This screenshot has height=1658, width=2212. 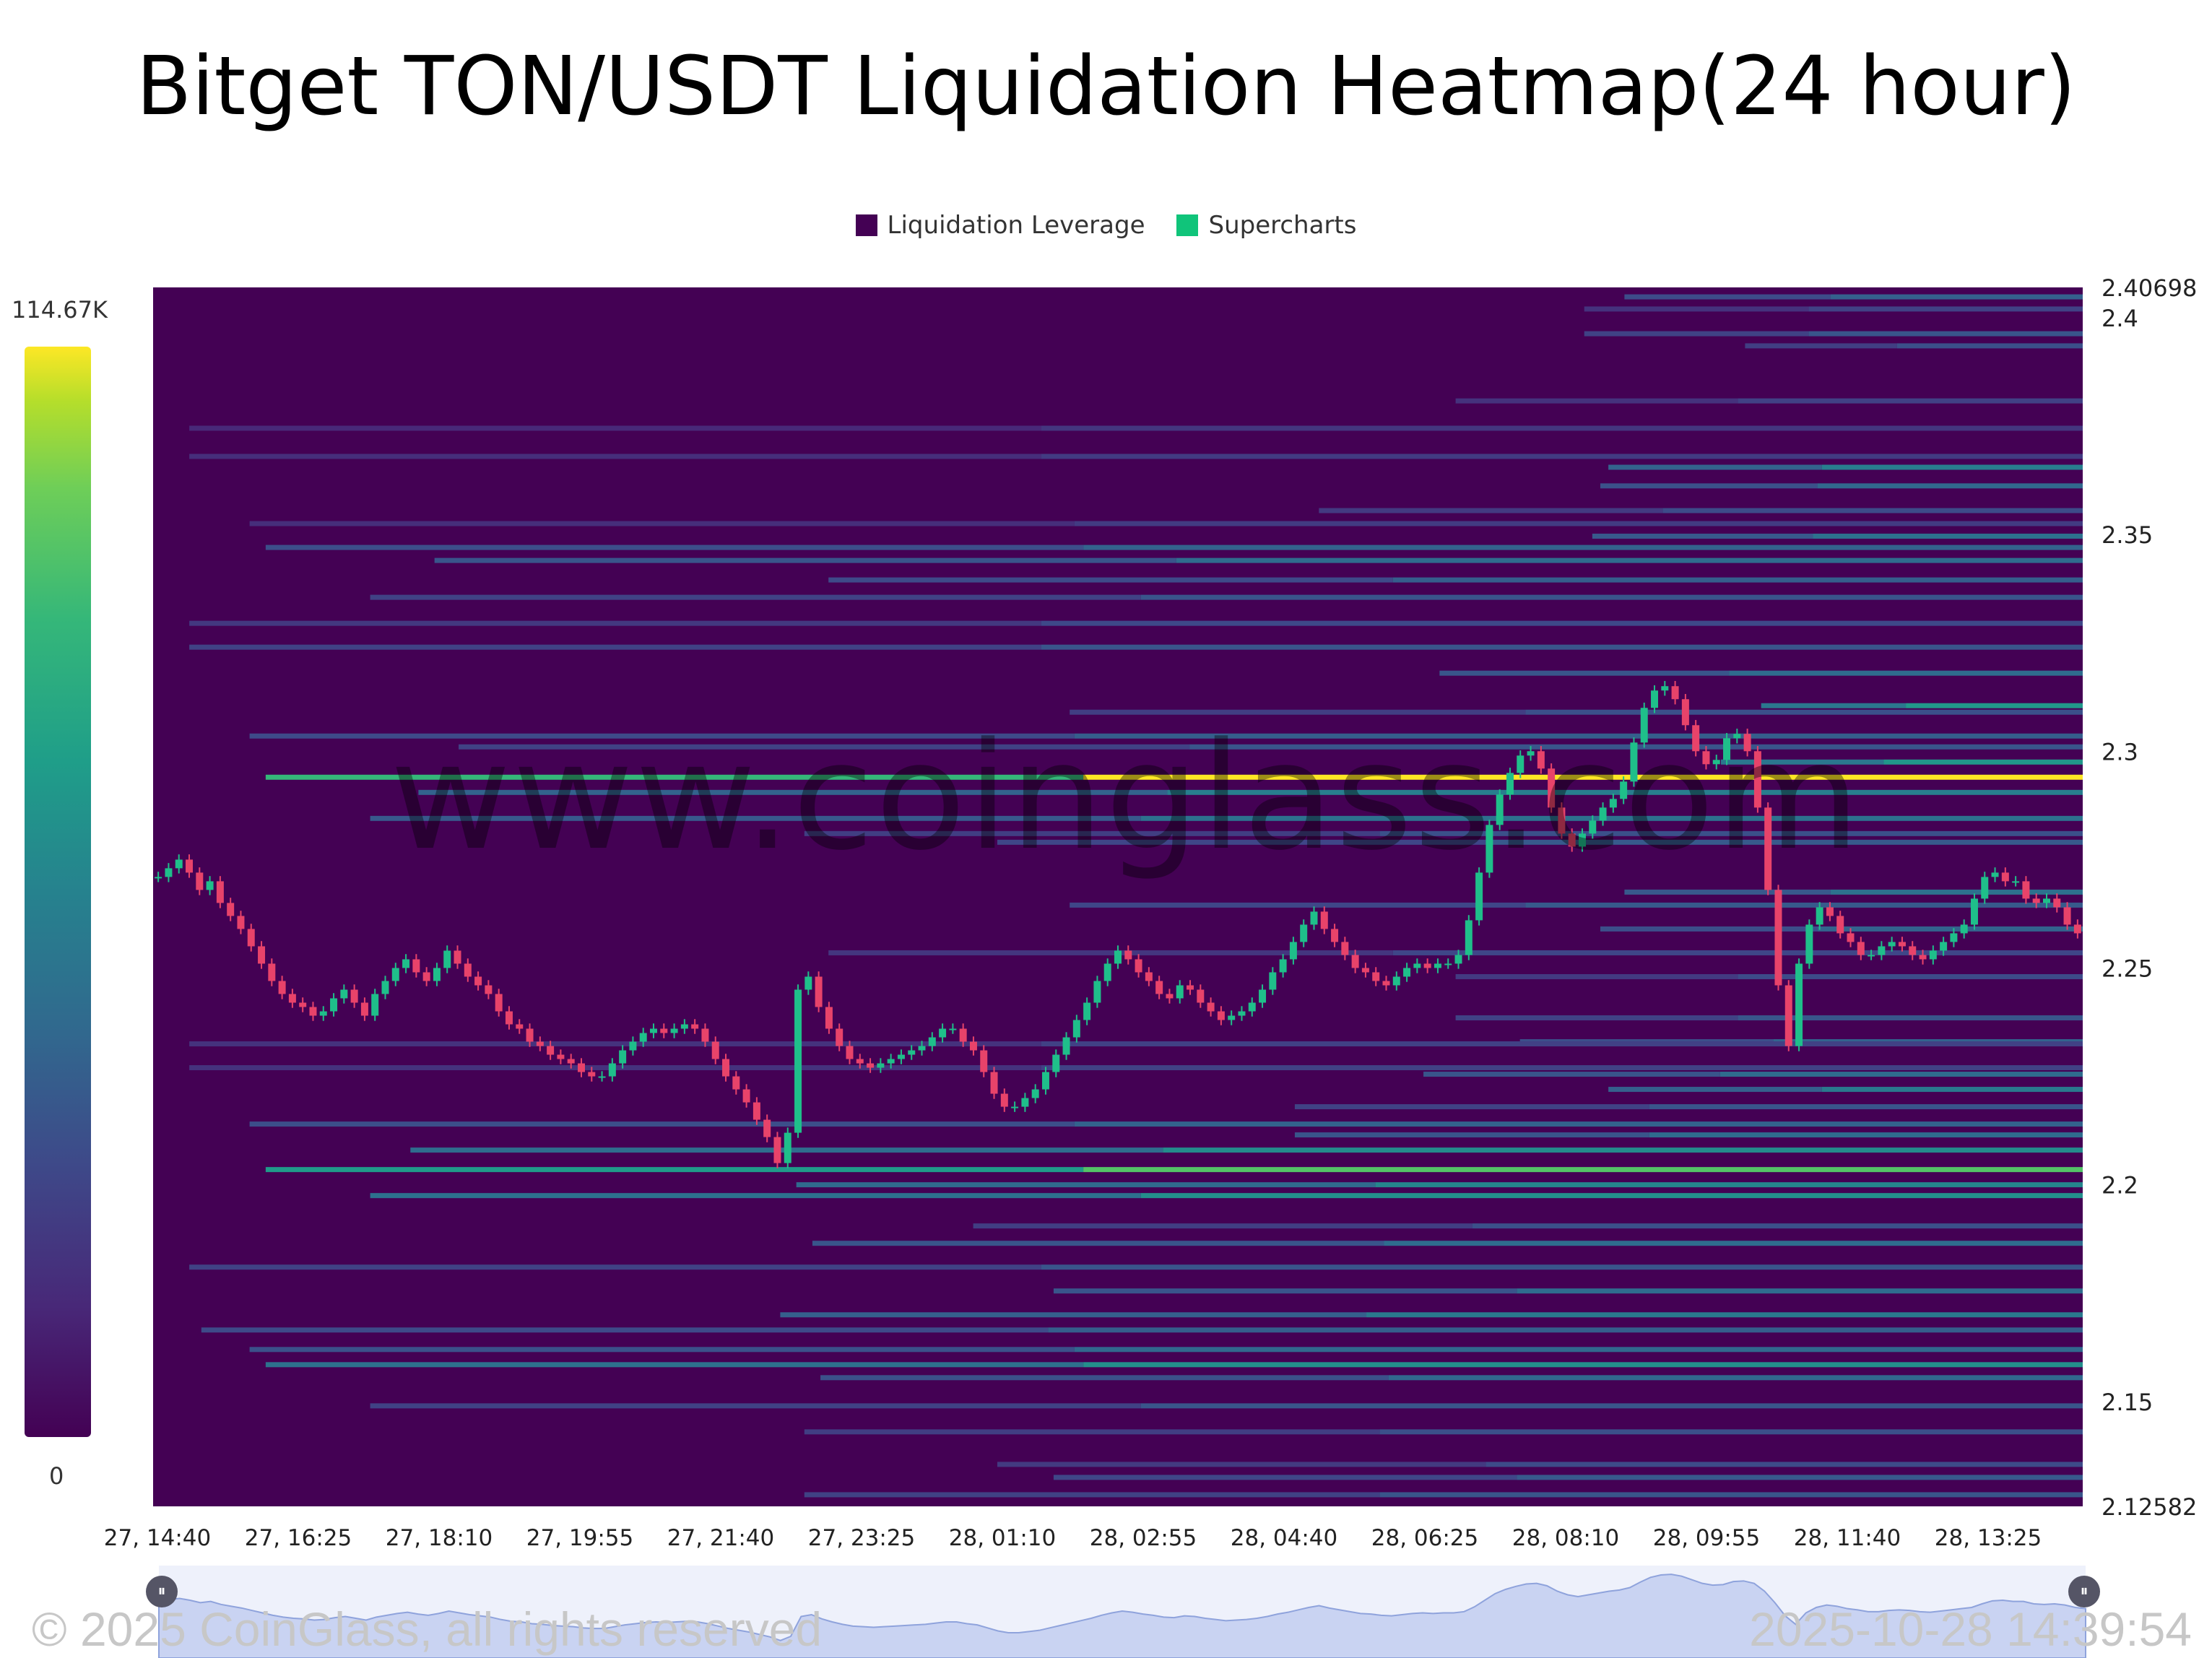 I want to click on colorbar-max-label: 114.67K, so click(x=60, y=310).